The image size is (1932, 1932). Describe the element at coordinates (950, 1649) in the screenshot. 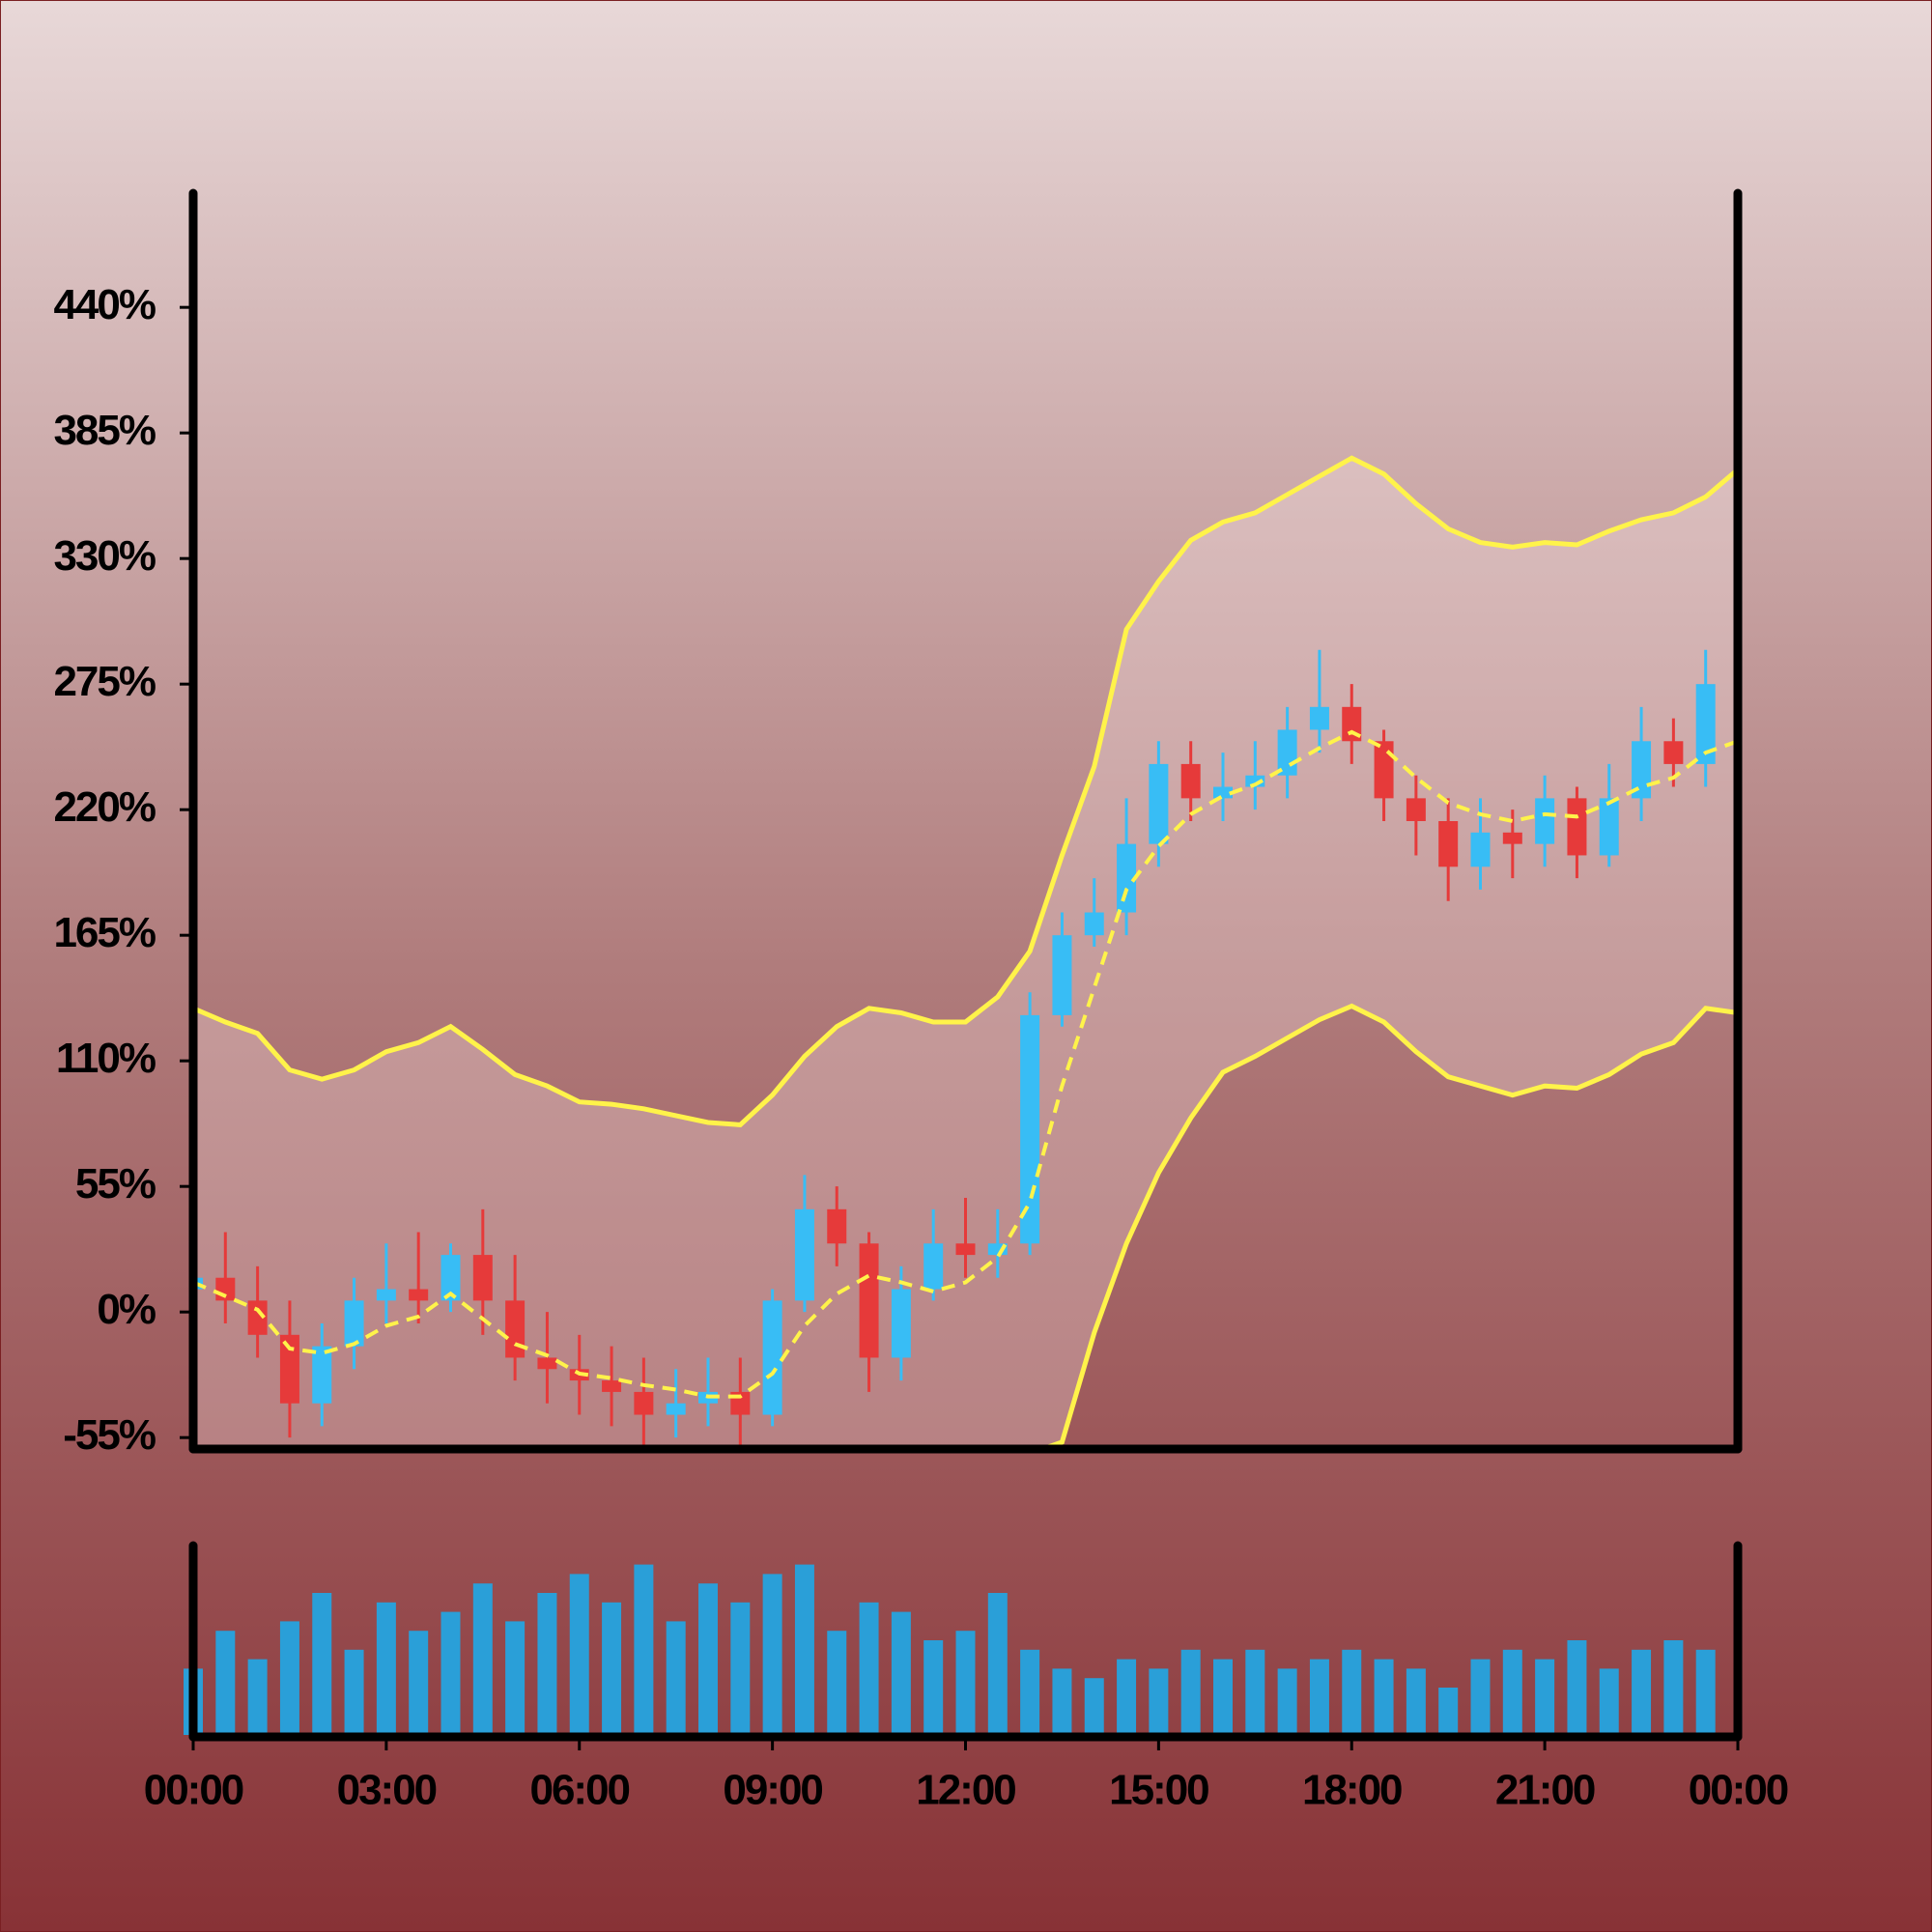

I see `volume-panel` at that location.